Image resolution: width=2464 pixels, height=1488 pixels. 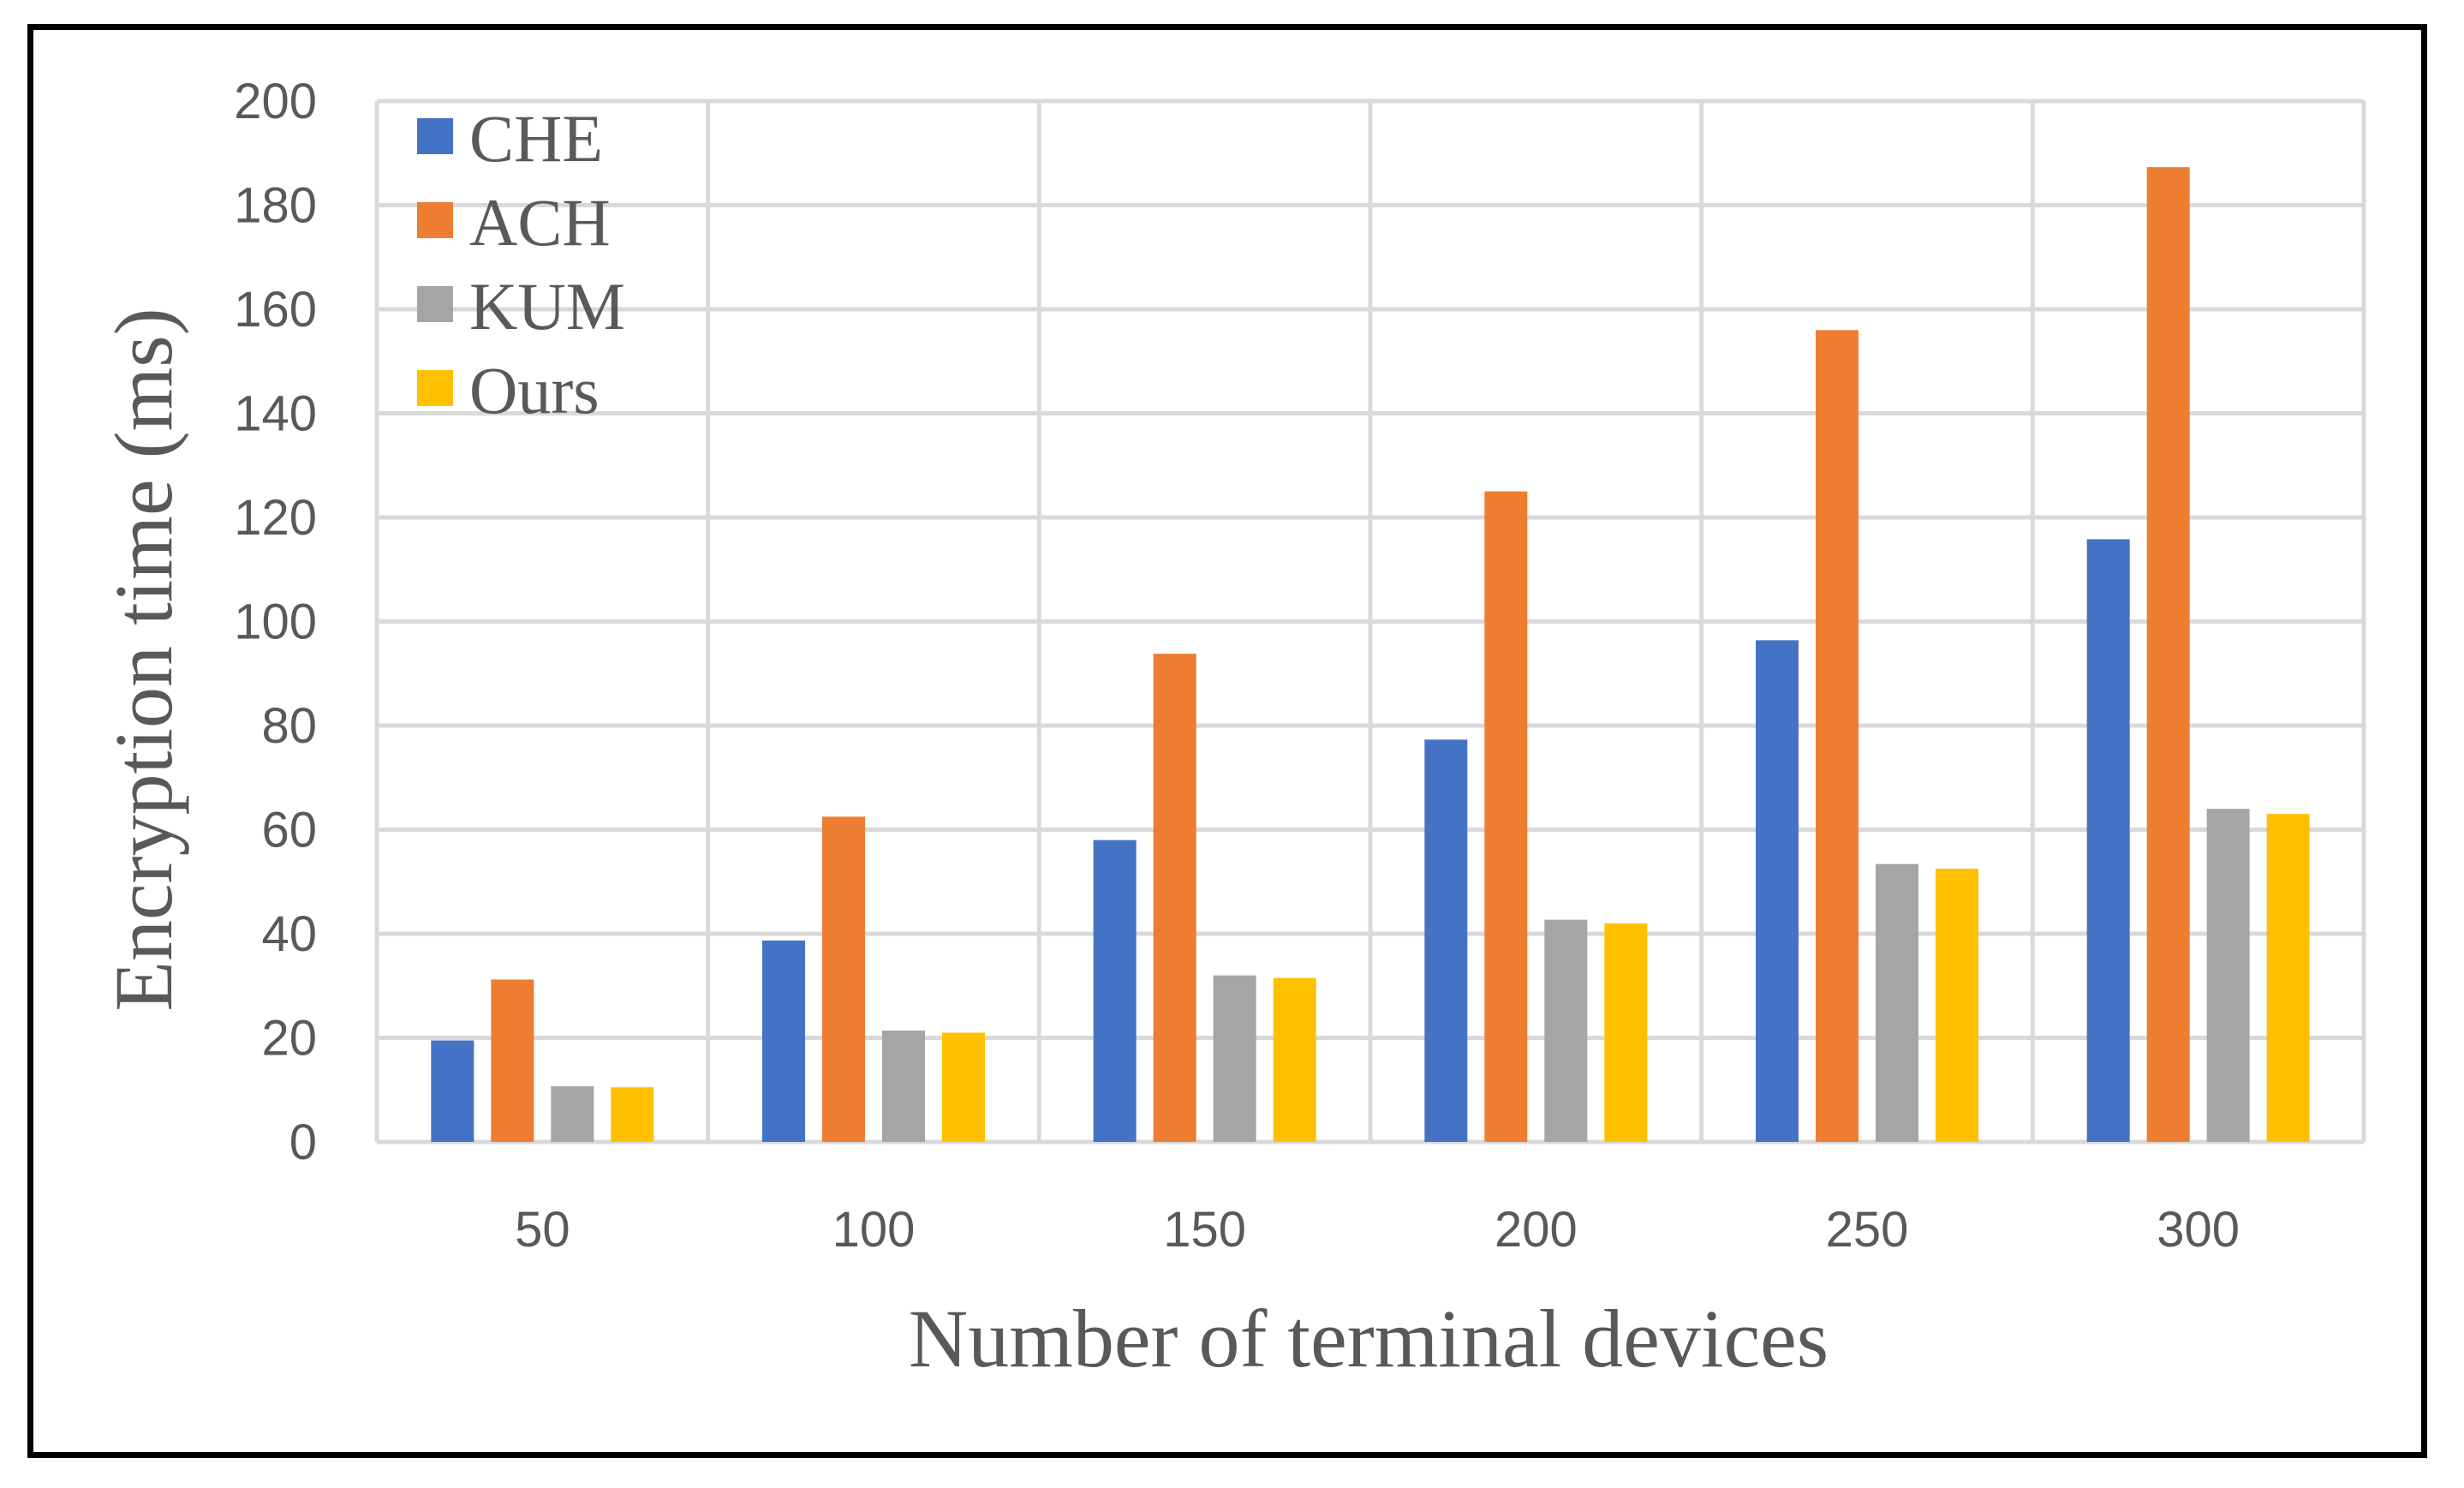 I want to click on x-tick-labels: 50 100 150 200 250 300, so click(x=1377, y=1230).